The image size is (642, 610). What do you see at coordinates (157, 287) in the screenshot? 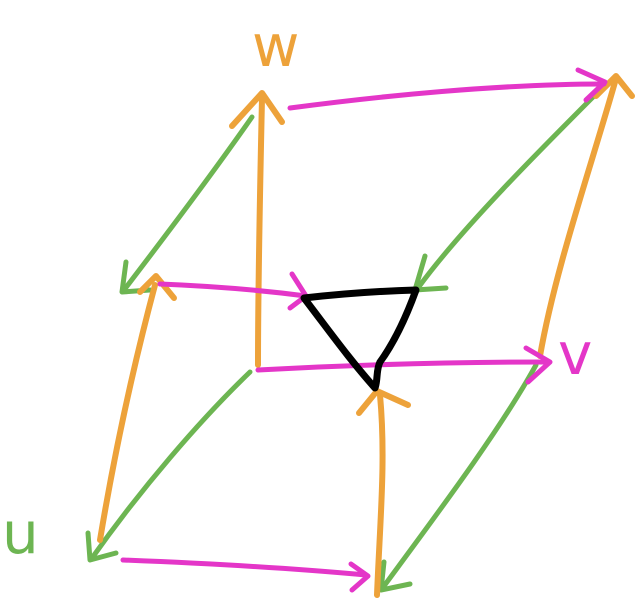
I see `w-arrowhead-u` at bounding box center [157, 287].